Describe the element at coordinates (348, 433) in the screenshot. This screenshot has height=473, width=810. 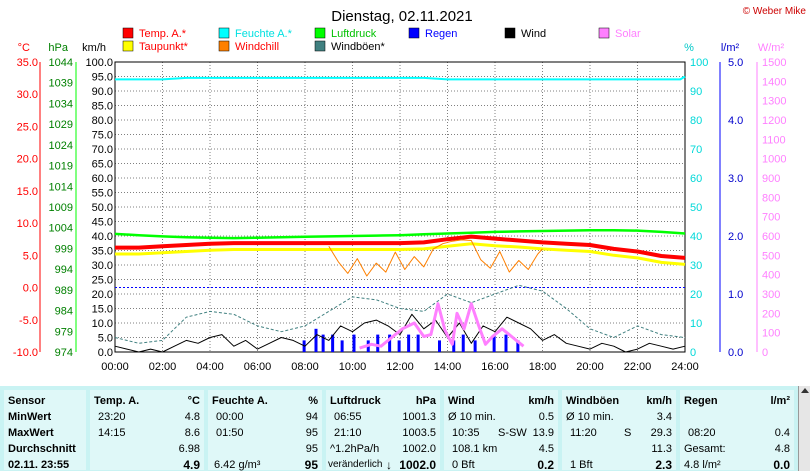
I see `pressure-max-time: 21:10` at that location.